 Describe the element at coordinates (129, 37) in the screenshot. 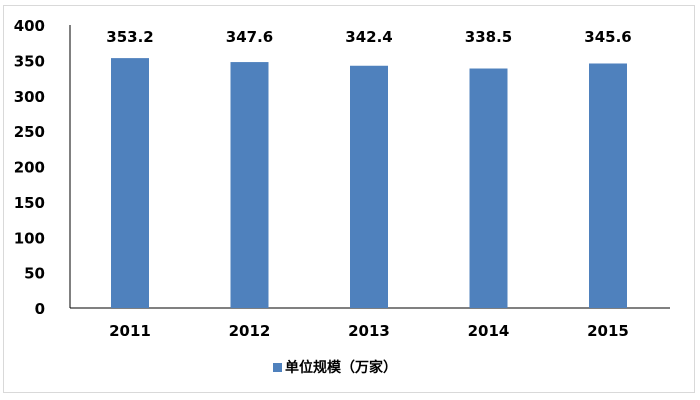

I see `data-label-2011: 353.2` at that location.